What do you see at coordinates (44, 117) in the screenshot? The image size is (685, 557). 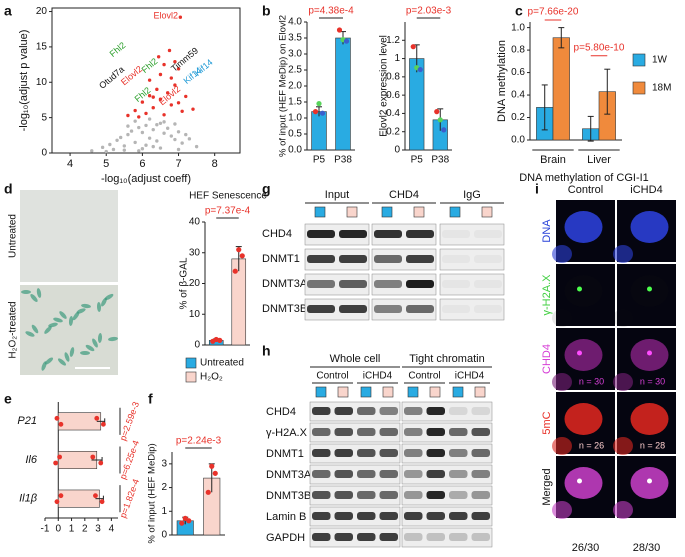 I see `y-tick-label: 5` at bounding box center [44, 117].